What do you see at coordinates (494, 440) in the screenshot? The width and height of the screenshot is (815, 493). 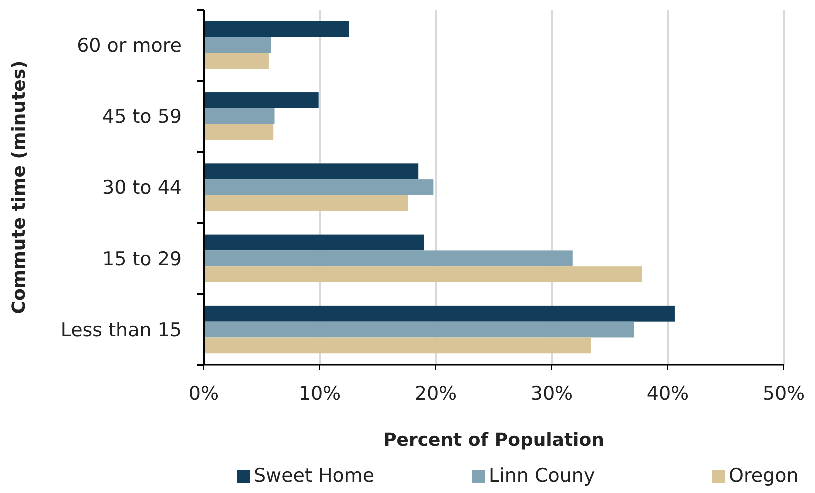 I see `x-axis-title: Percent of Population` at bounding box center [494, 440].